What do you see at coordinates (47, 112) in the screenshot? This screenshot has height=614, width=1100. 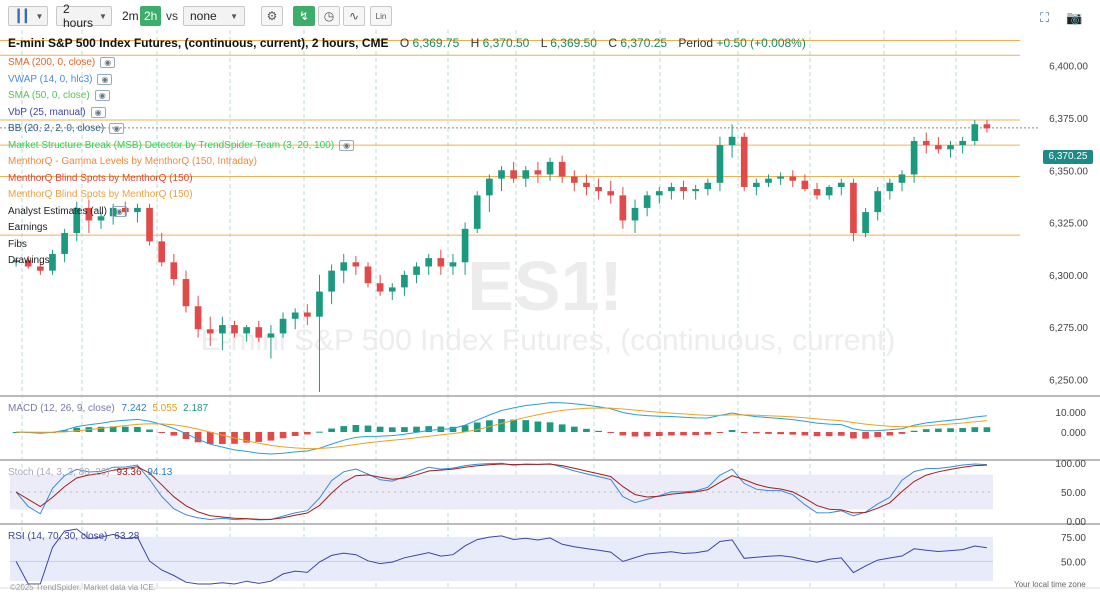 I see `indicator-label: VbP (25, manual)` at bounding box center [47, 112].